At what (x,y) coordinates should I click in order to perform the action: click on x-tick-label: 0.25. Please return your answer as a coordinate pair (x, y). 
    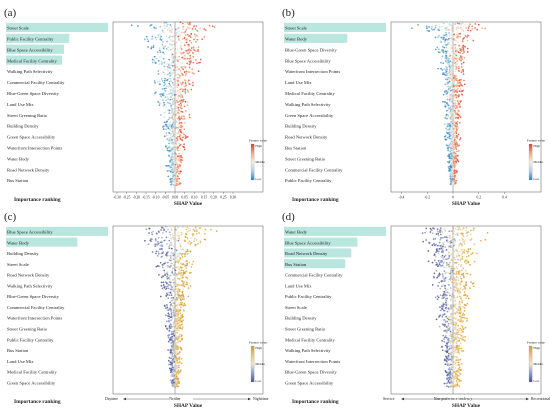
    Looking at the image, I should click on (223, 198).